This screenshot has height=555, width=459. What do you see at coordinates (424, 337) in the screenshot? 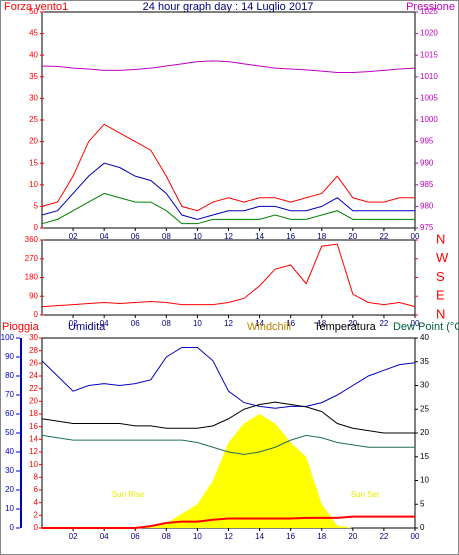
I see `y2-tick-label: 40` at bounding box center [424, 337].